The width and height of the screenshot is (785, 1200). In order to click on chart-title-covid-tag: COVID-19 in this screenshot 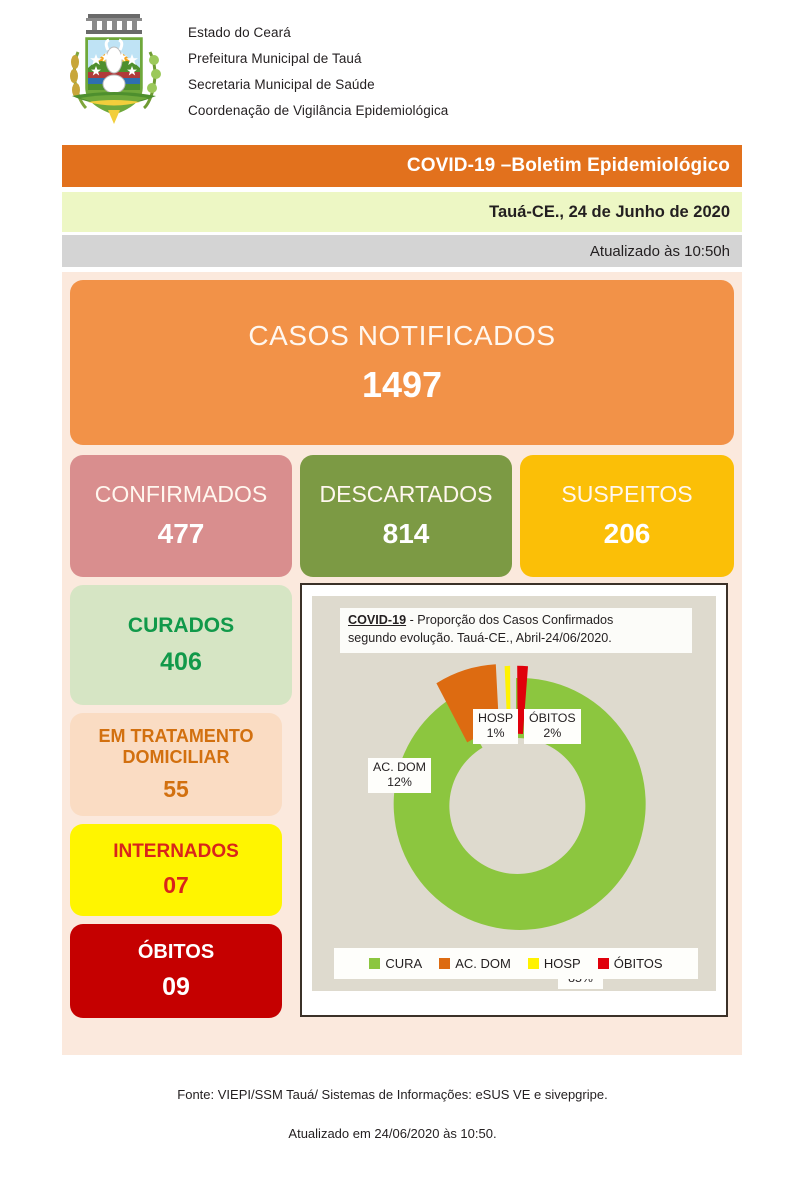, I will do `click(377, 620)`.